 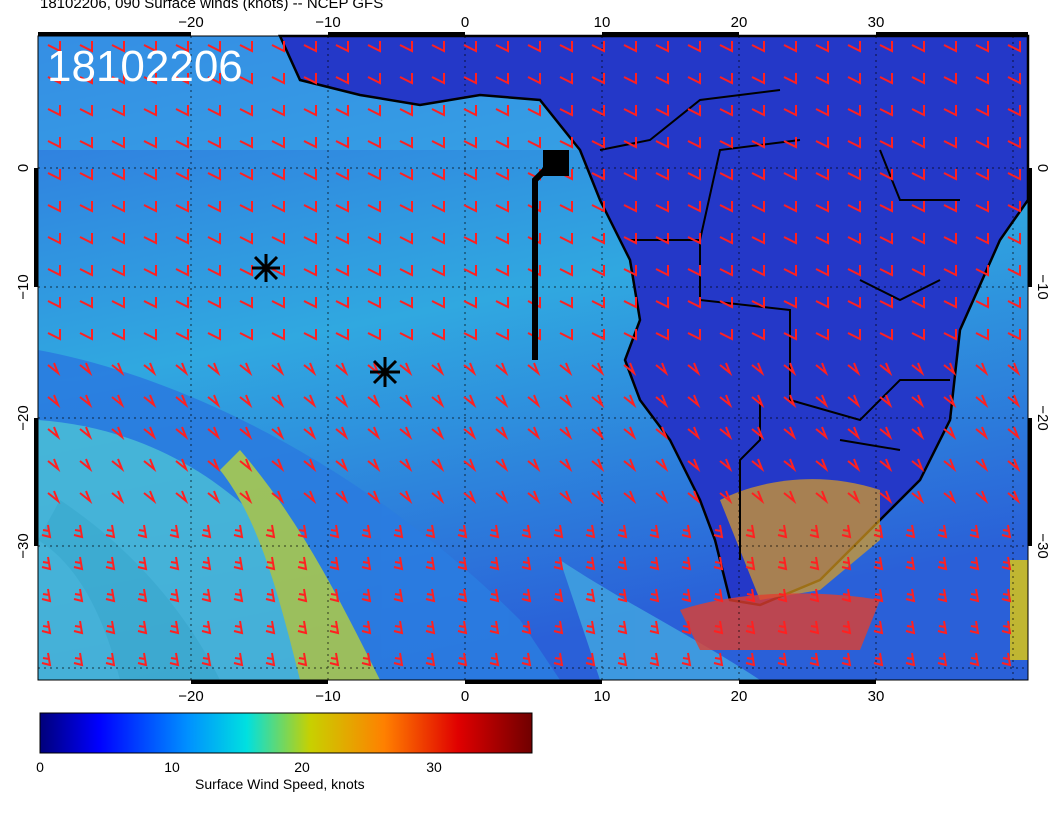 I want to click on southern-africa-winds, so click(x=800, y=539).